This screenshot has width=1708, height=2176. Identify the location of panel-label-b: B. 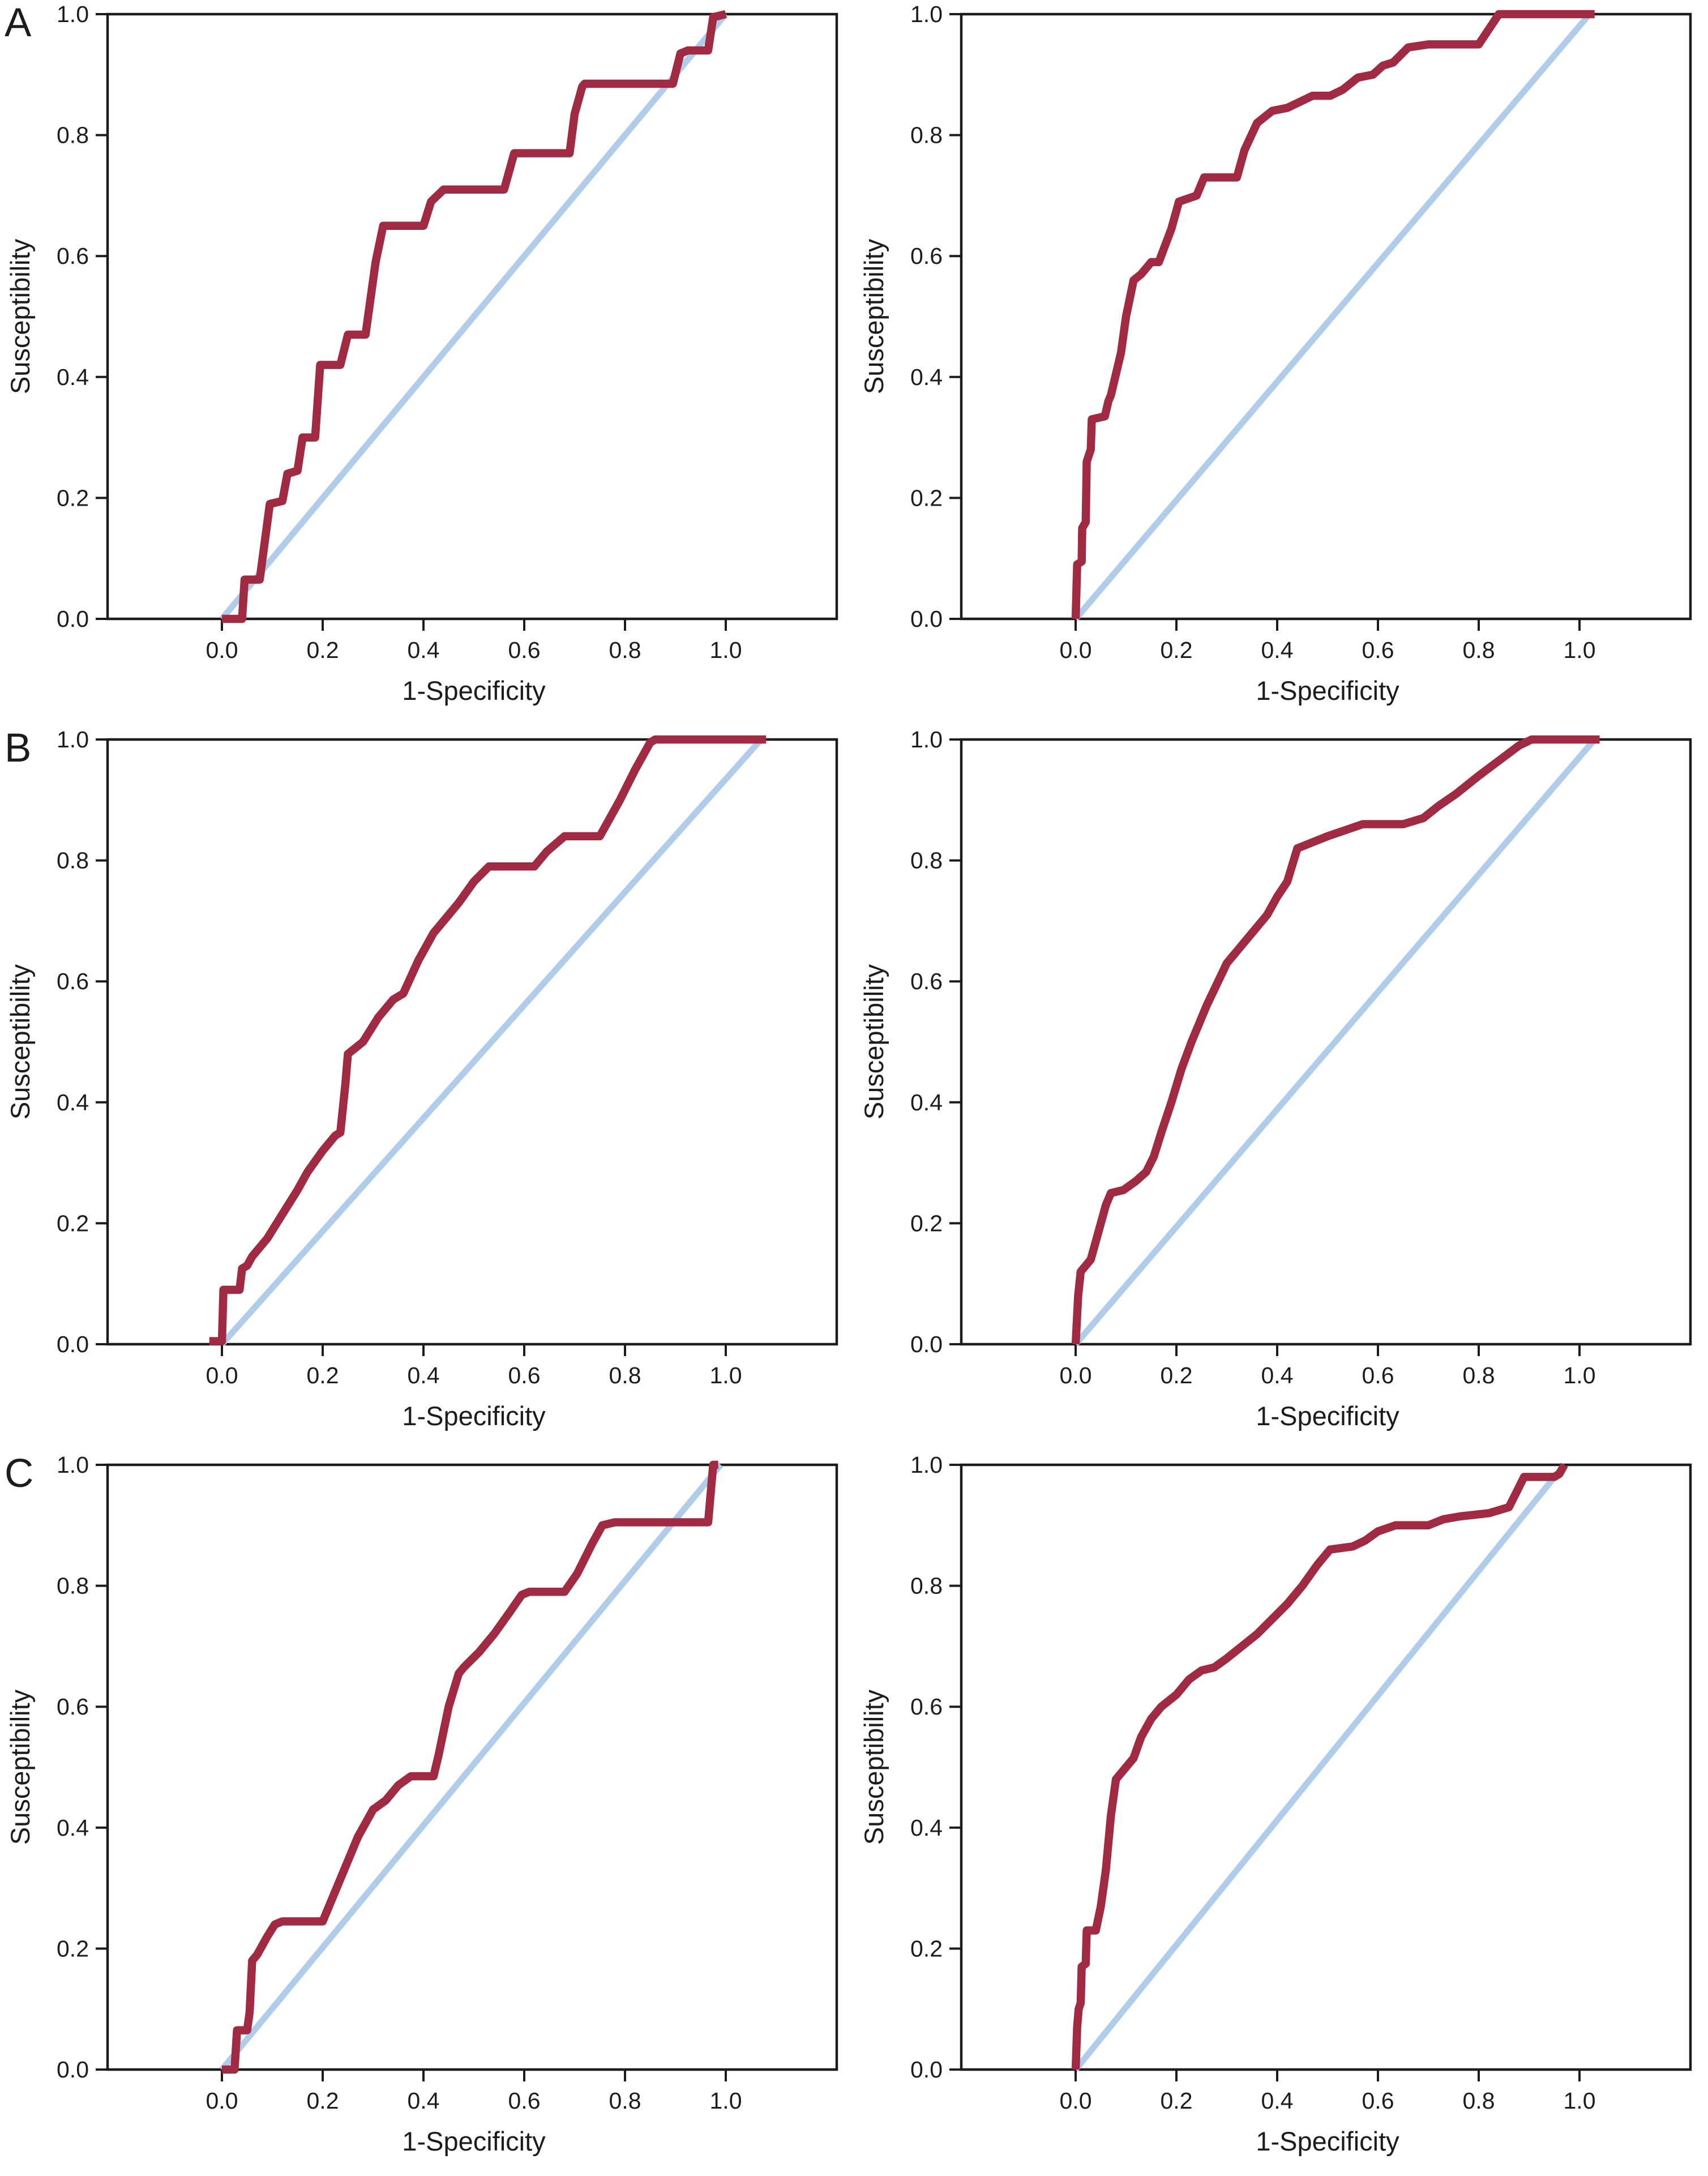
(19, 748).